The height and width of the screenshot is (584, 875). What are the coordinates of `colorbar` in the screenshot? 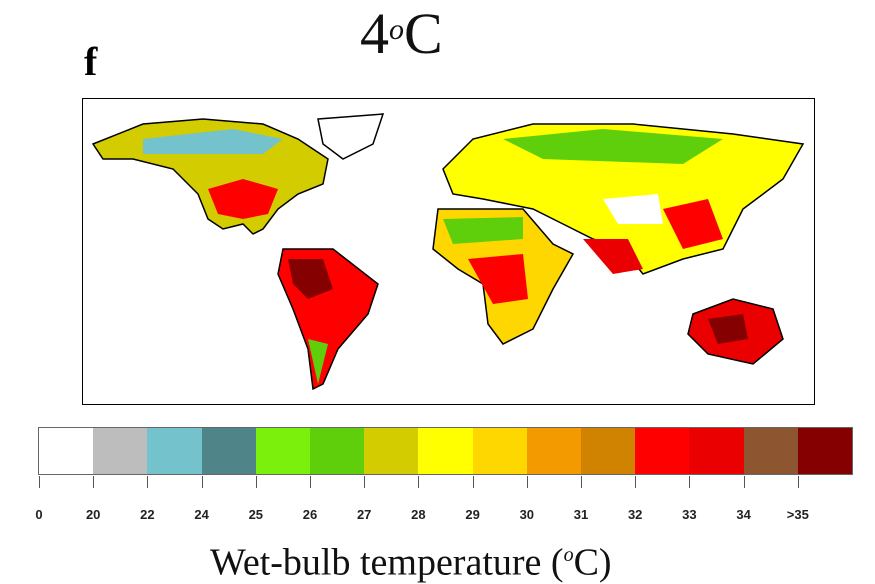 It's located at (445, 451).